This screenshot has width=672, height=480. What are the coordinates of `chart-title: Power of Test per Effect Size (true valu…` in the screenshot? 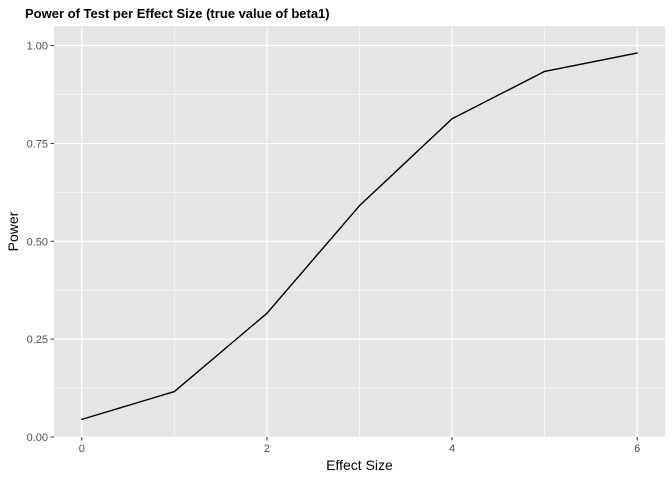 It's located at (177, 13).